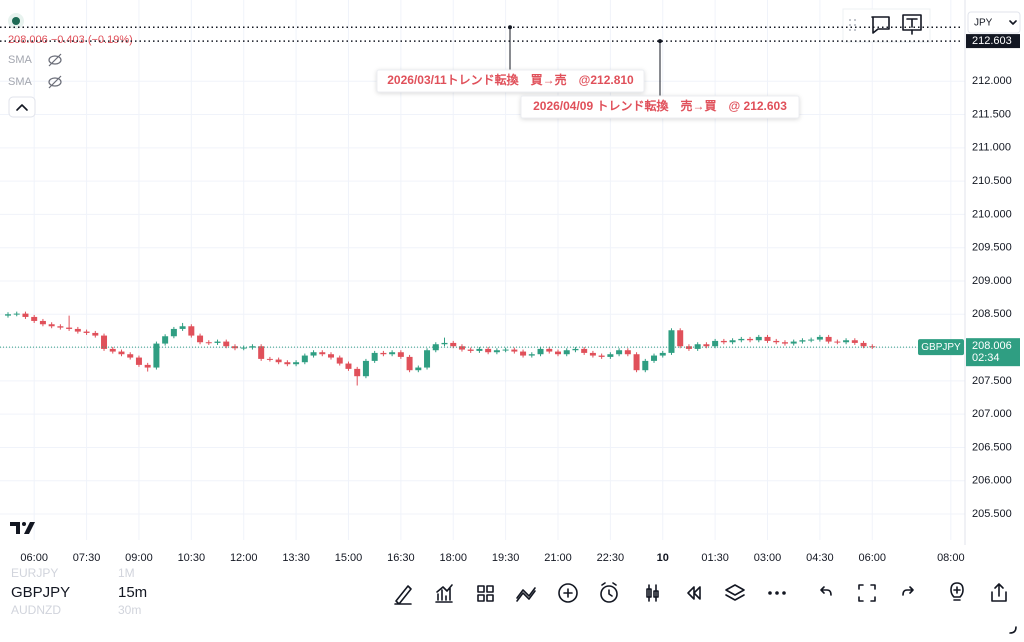 The height and width of the screenshot is (642, 1024). Describe the element at coordinates (139, 558) in the screenshot. I see `x-tick-label: 09:00` at that location.